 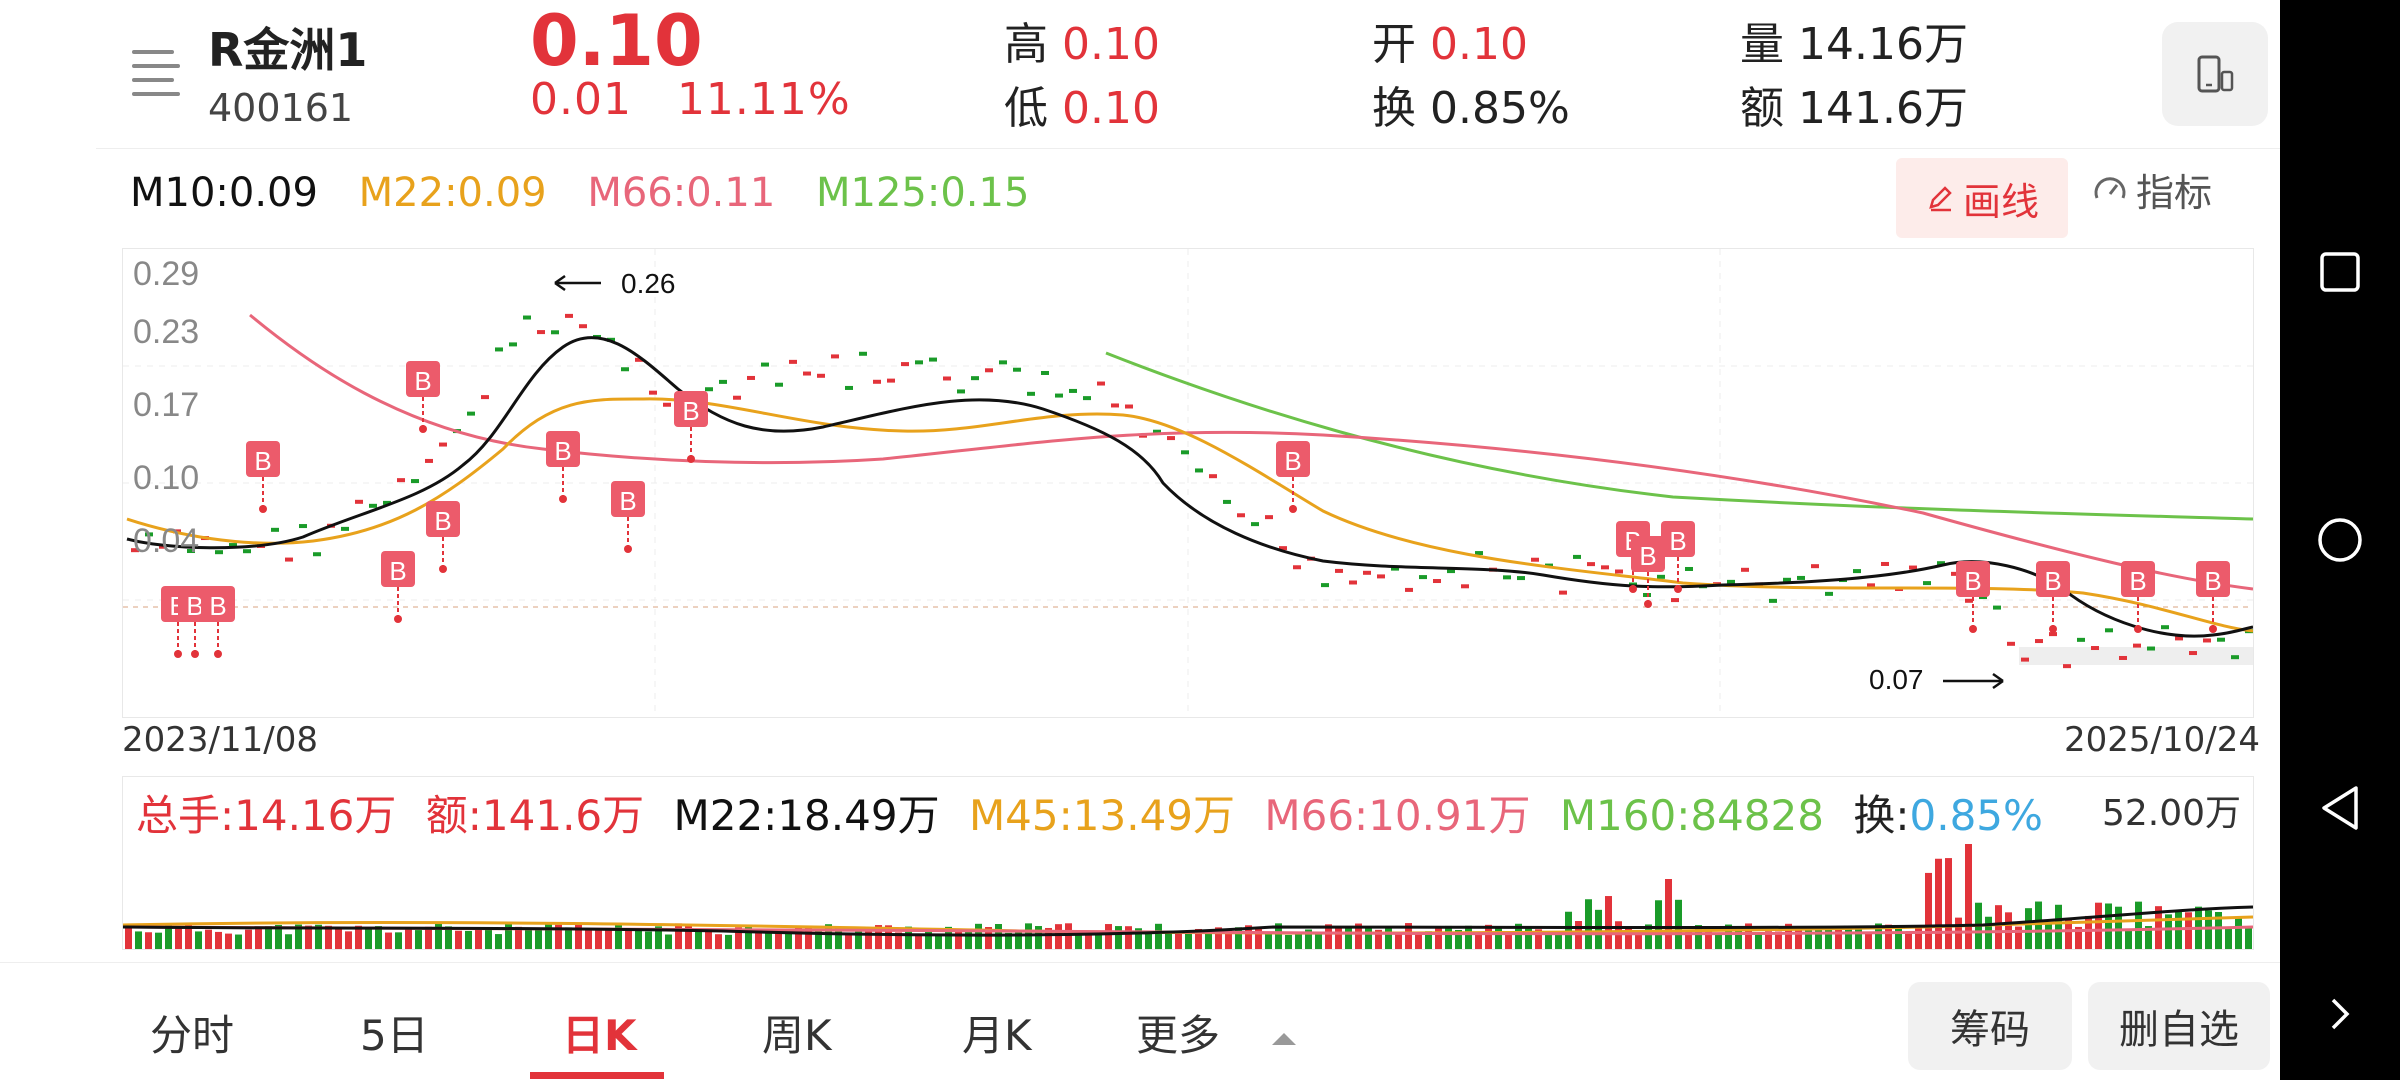 What do you see at coordinates (763, 99) in the screenshot?
I see `change-percent: 11.11%` at bounding box center [763, 99].